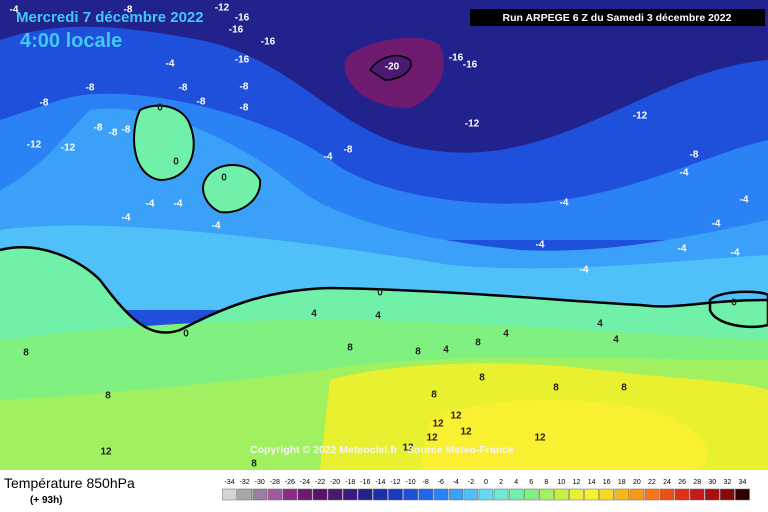 This screenshot has height=512, width=768. Describe the element at coordinates (260, 482) in the screenshot. I see `legend-label: -30` at that location.